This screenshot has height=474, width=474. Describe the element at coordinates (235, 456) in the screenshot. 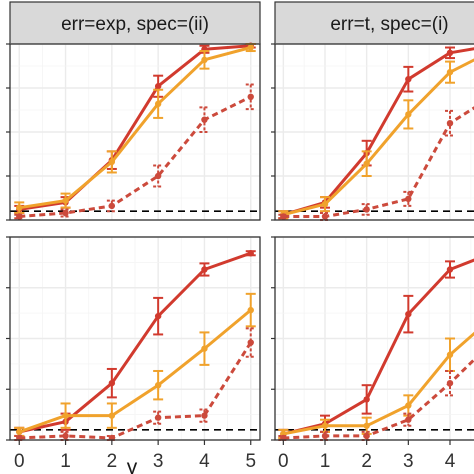

I see `x-axis-ticks: 0 1 2 3 4 5 0 1 2 3 4` at that location.